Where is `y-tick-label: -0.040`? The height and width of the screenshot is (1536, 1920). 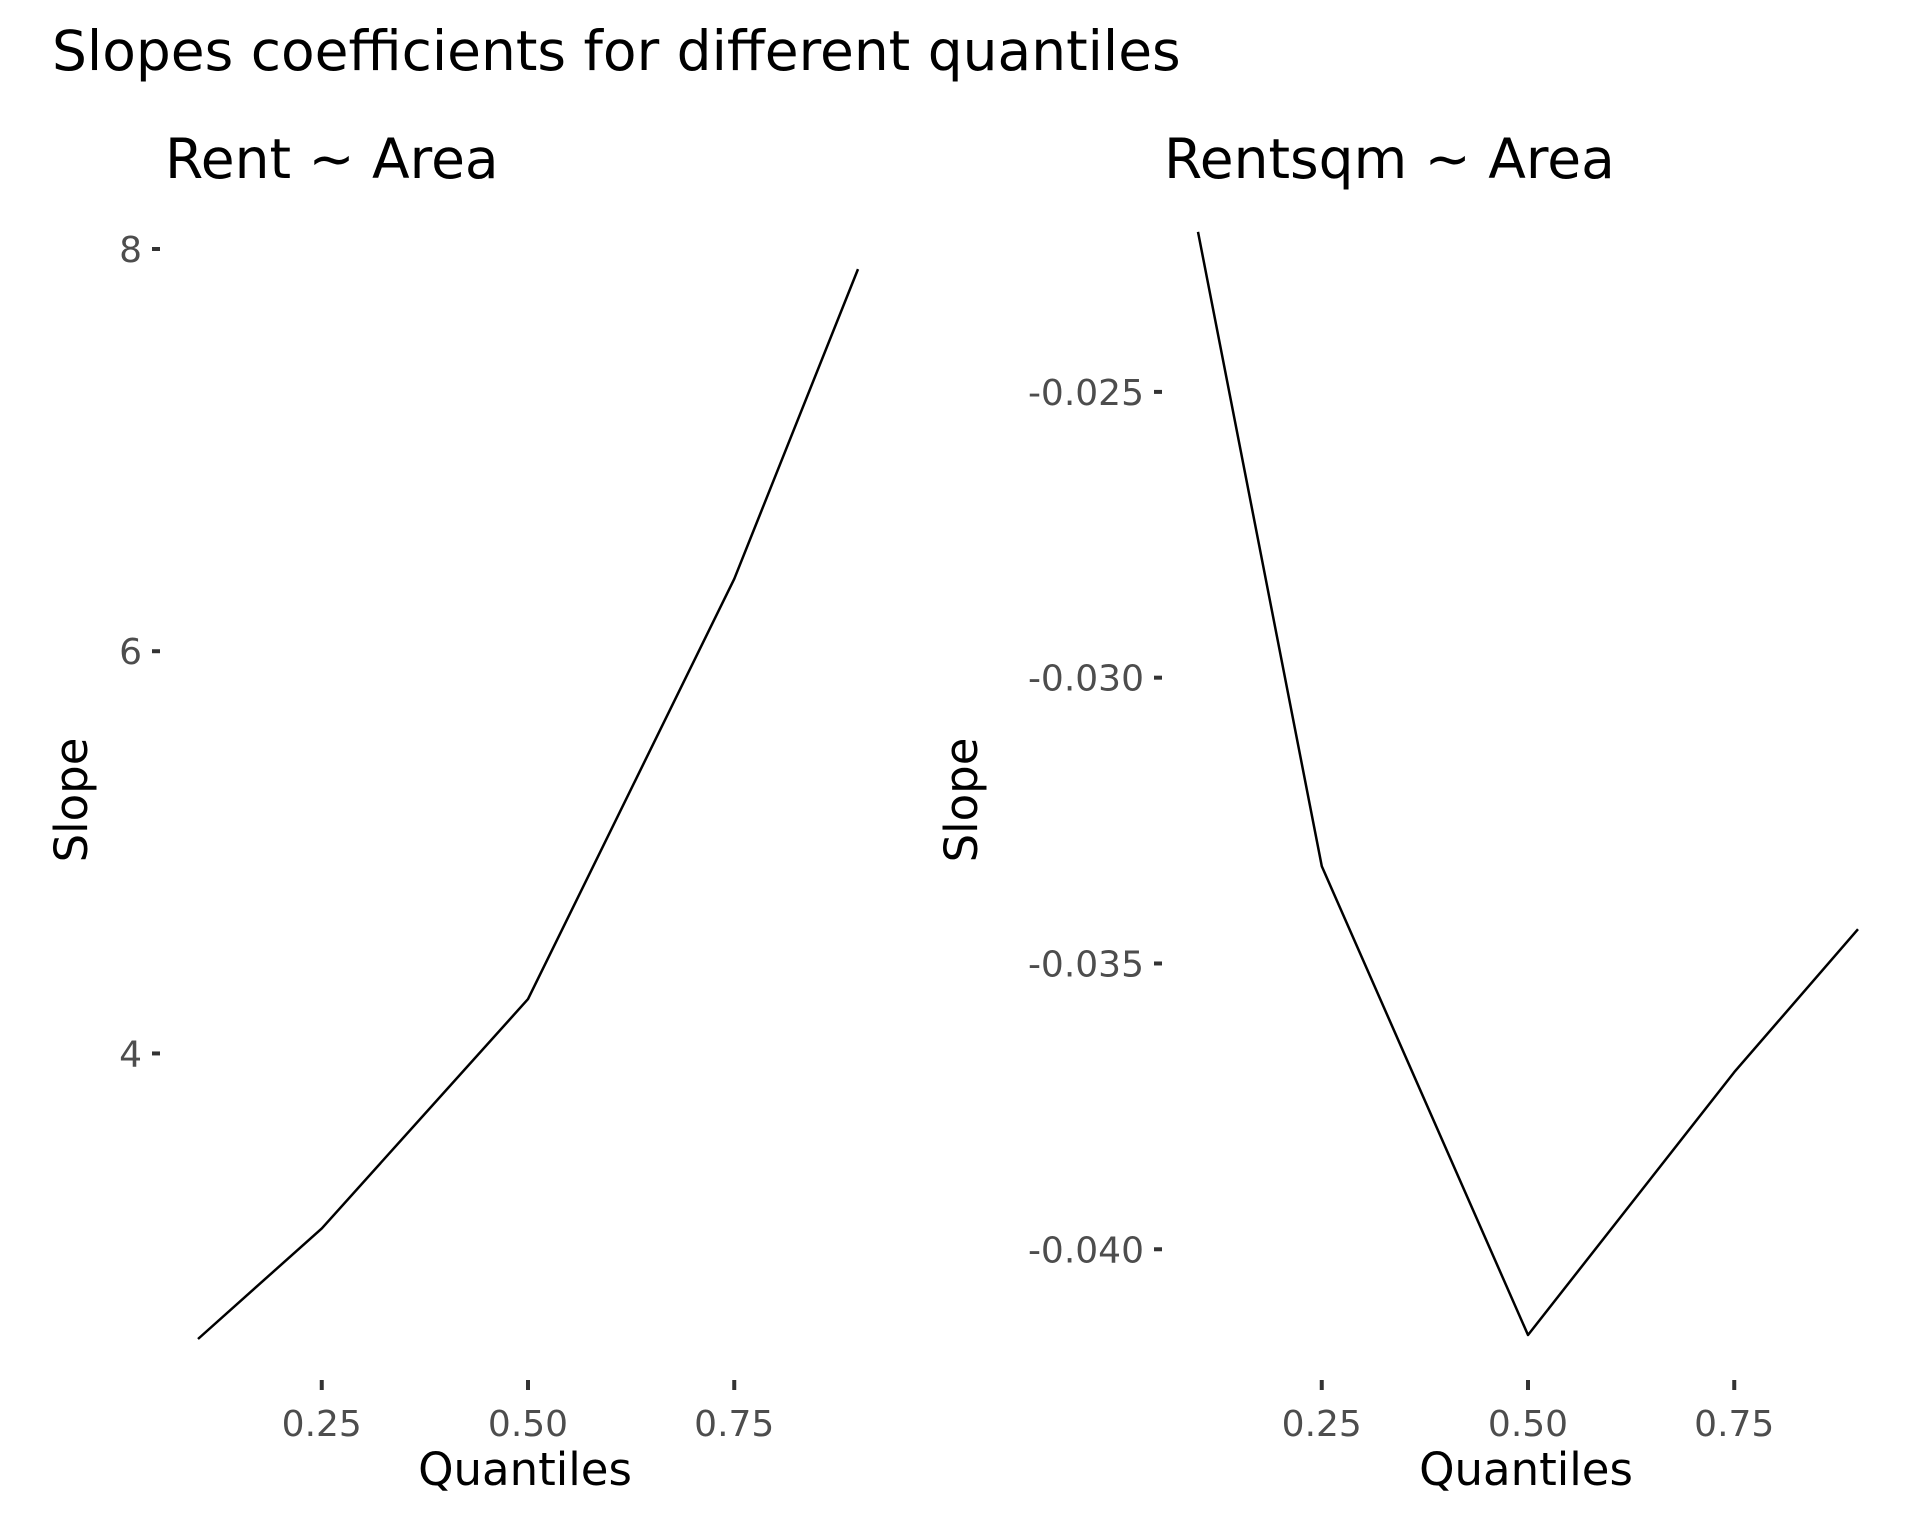
y-tick-label: -0.040 is located at coordinates (1086, 1250).